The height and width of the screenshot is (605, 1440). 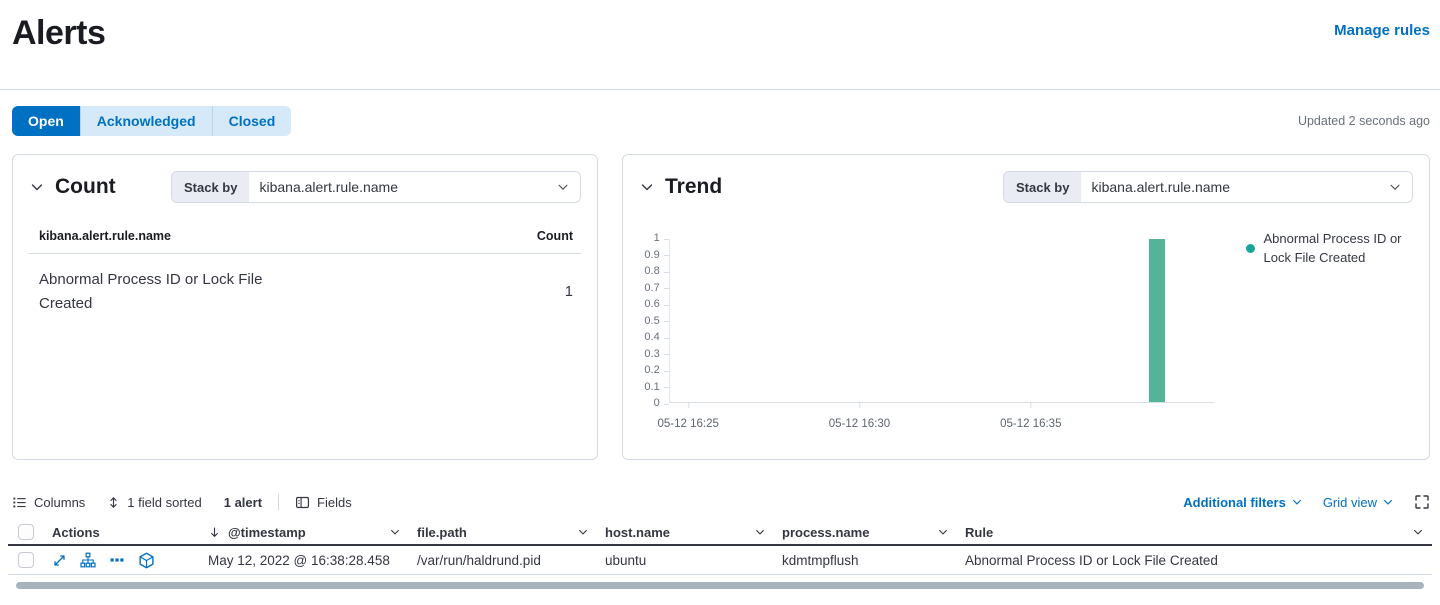 I want to click on timestamp-cell: May 12, 2022 @ 16:38:28.458, so click(x=299, y=560).